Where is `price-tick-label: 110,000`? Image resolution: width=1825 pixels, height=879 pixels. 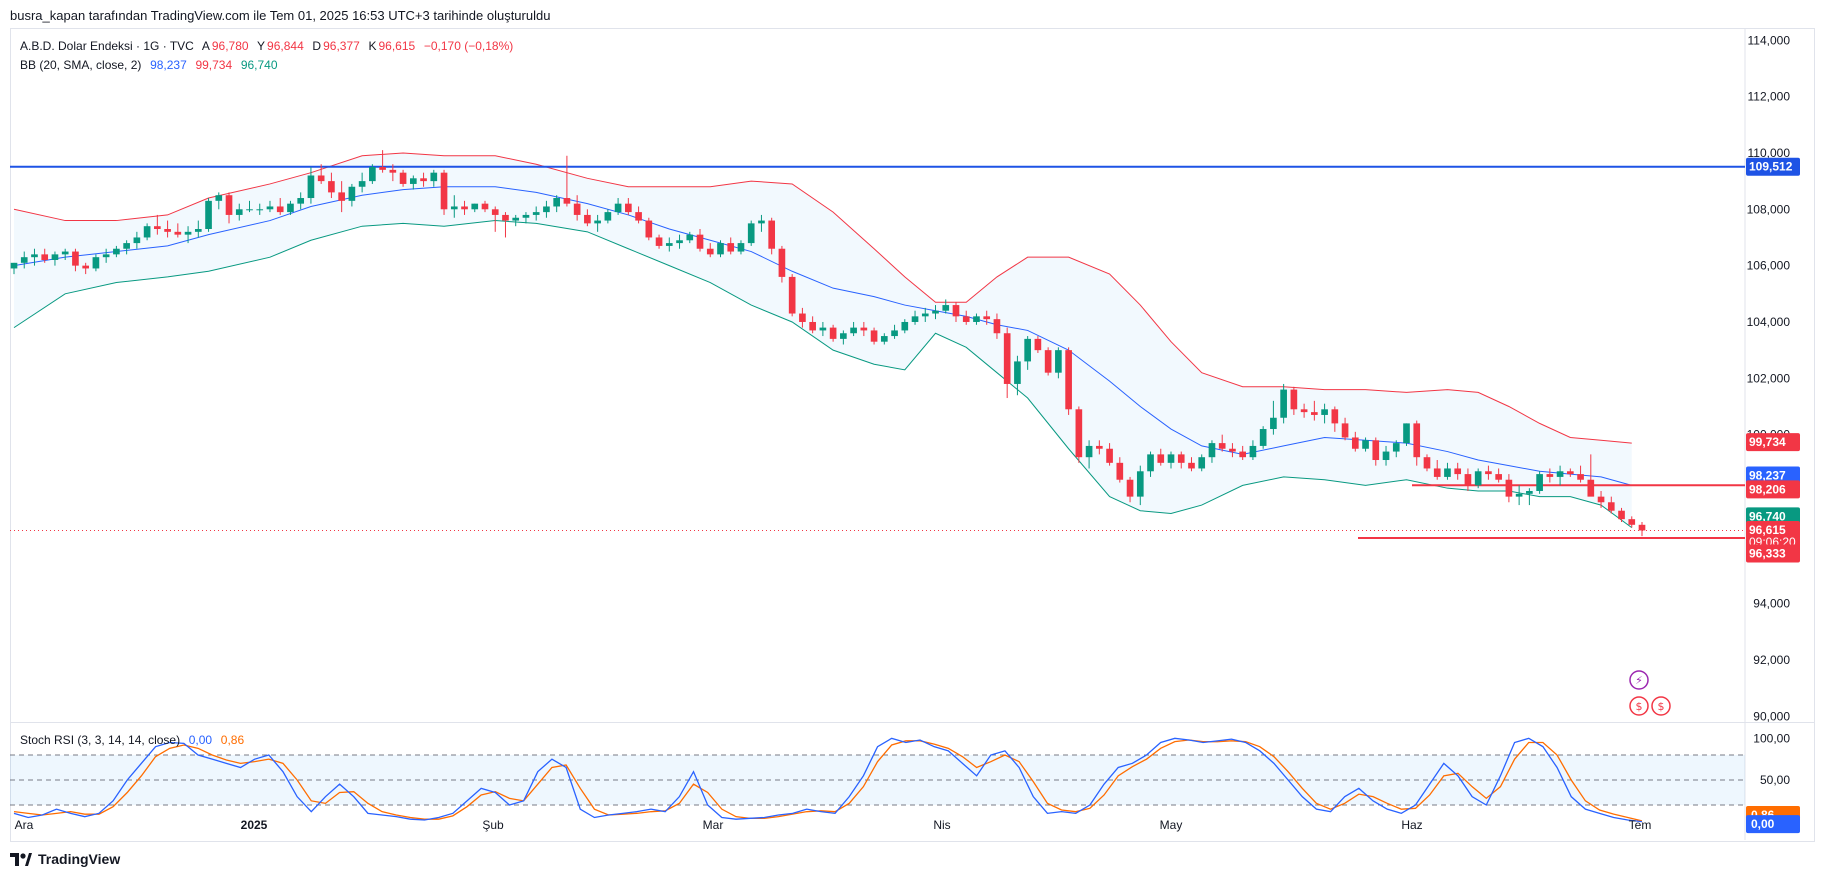
price-tick-label: 110,000 is located at coordinates (1769, 153).